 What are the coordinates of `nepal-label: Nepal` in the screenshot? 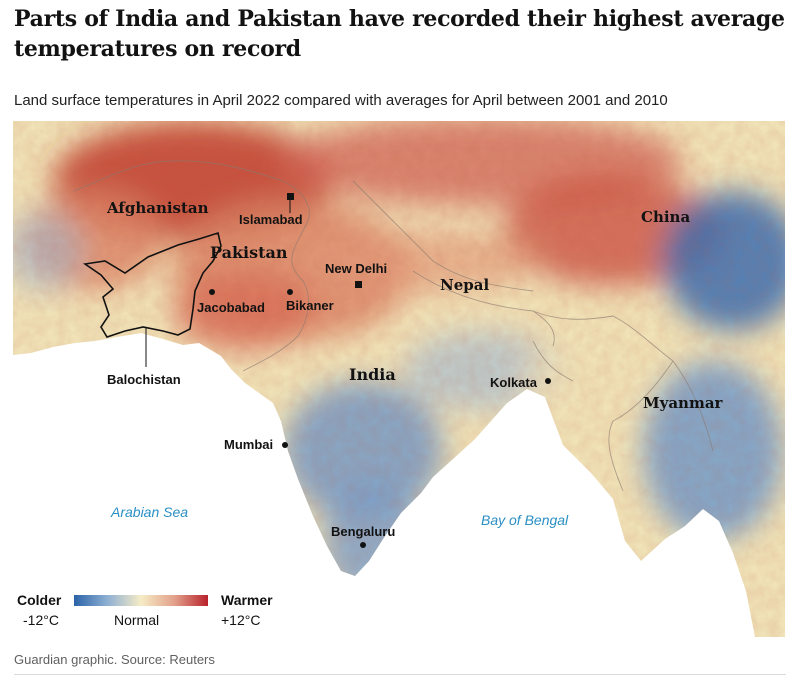 It's located at (464, 285).